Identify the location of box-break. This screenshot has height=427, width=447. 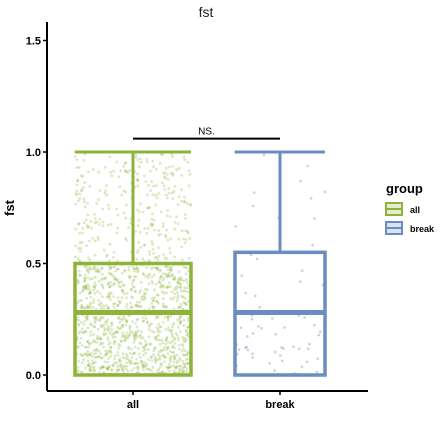
(280, 263).